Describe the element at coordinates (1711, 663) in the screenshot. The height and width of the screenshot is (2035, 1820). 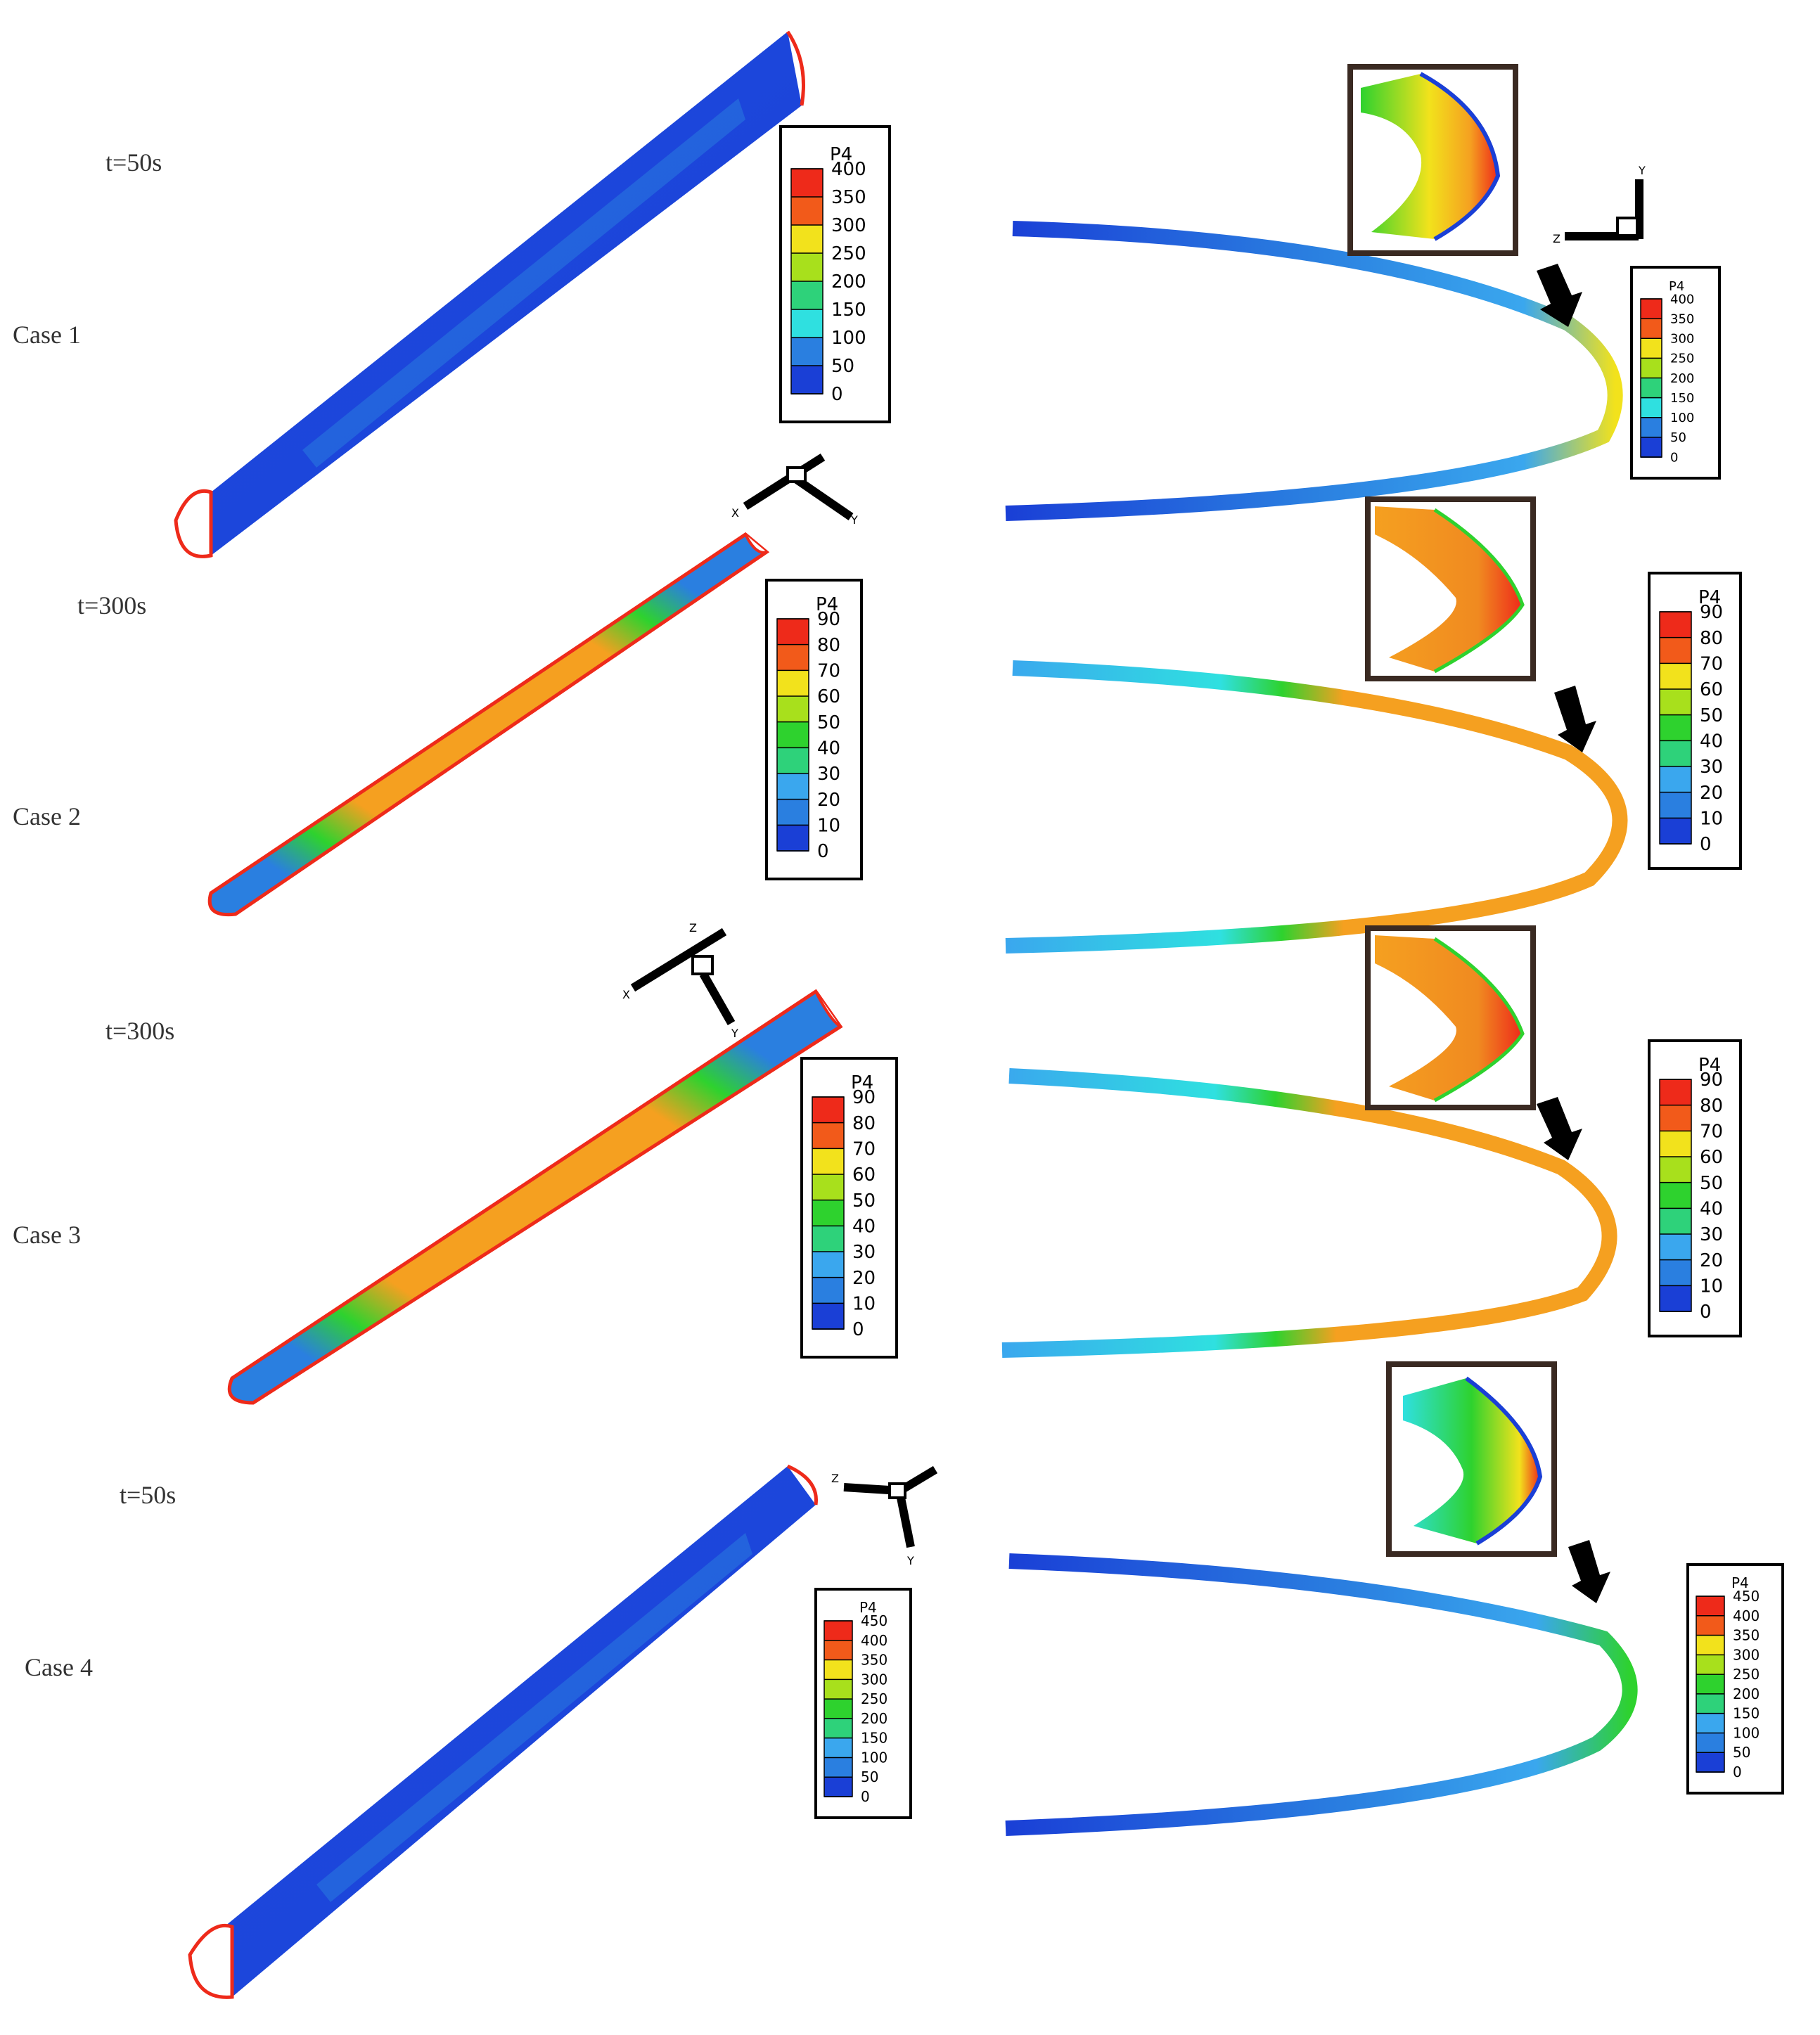
I see `legend-tick-label: 70` at that location.